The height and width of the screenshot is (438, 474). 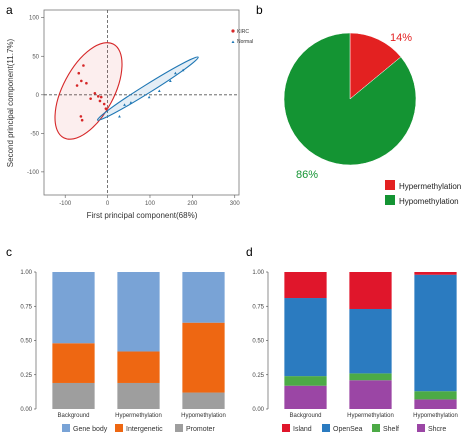 I want to click on region-category-label: Background, so click(x=73, y=416).